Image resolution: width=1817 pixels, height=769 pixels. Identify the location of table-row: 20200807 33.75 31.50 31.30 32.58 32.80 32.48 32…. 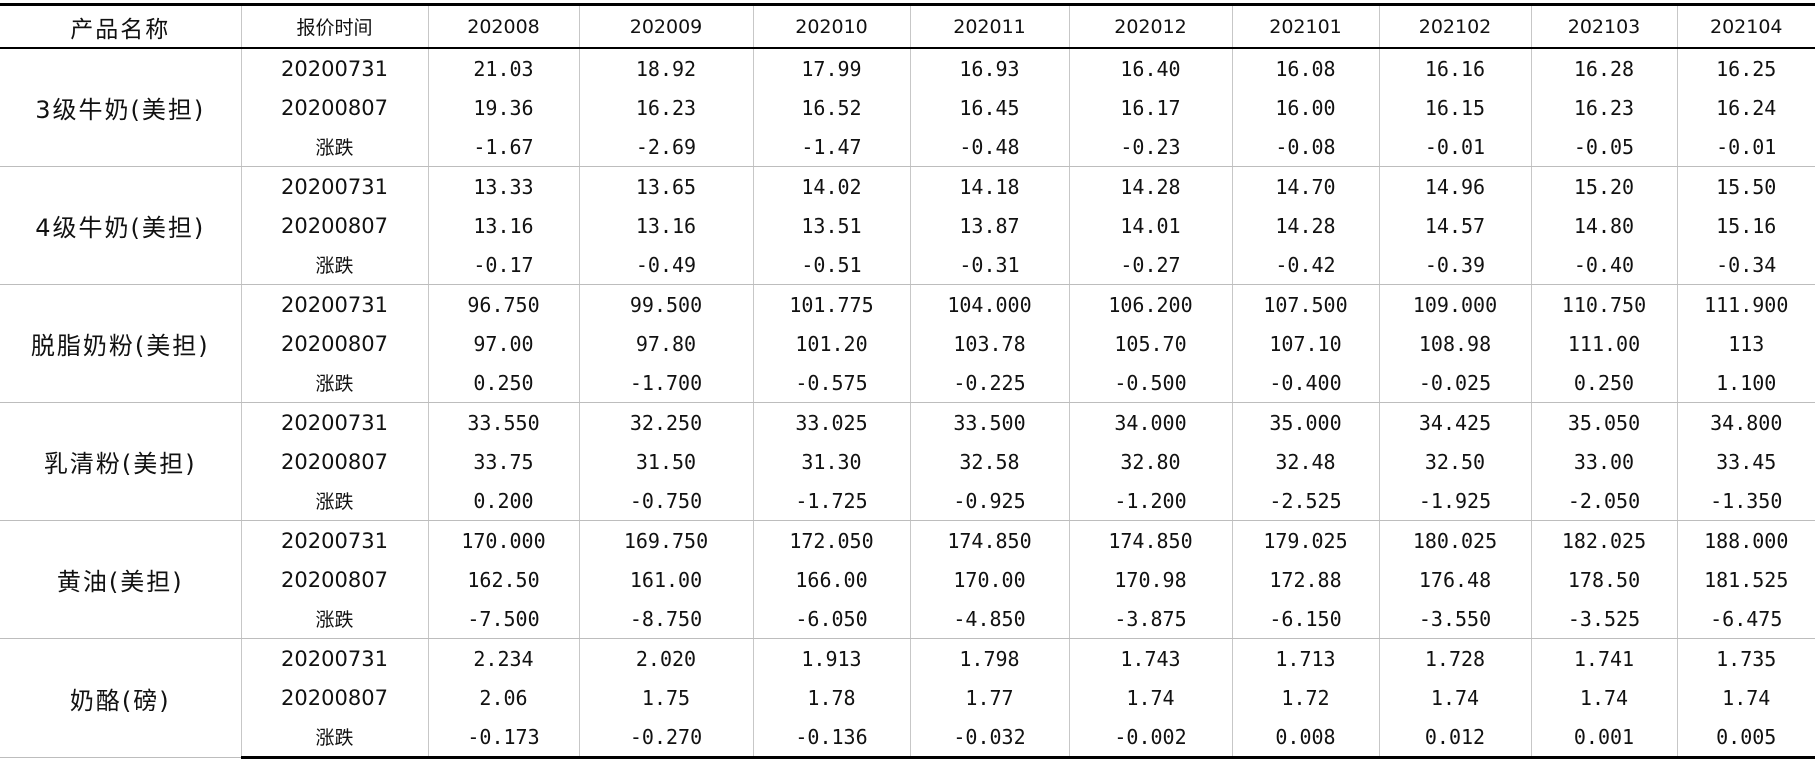
(907, 461).